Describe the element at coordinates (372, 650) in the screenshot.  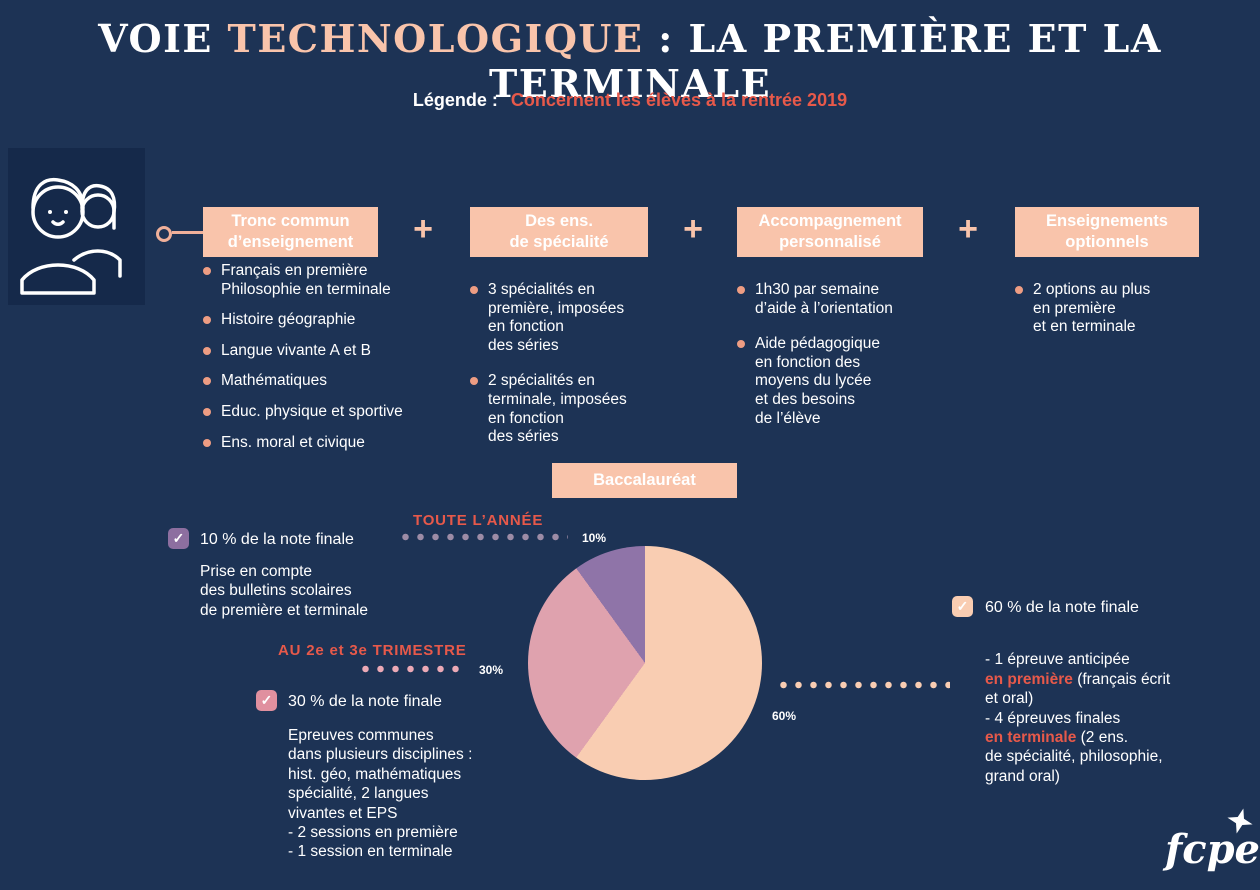
I see `heading-trimestre: AU 2e et 3e TRIMESTRE` at that location.